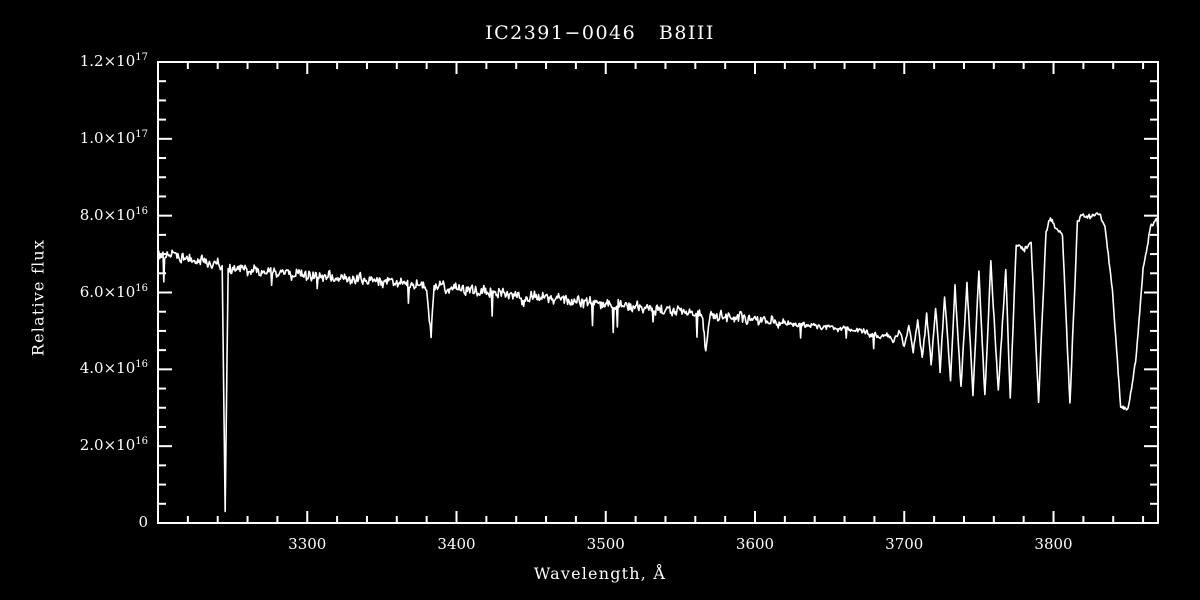  Describe the element at coordinates (113, 445) in the screenshot. I see `y-tick-label: 2.0×10¹⁶` at that location.